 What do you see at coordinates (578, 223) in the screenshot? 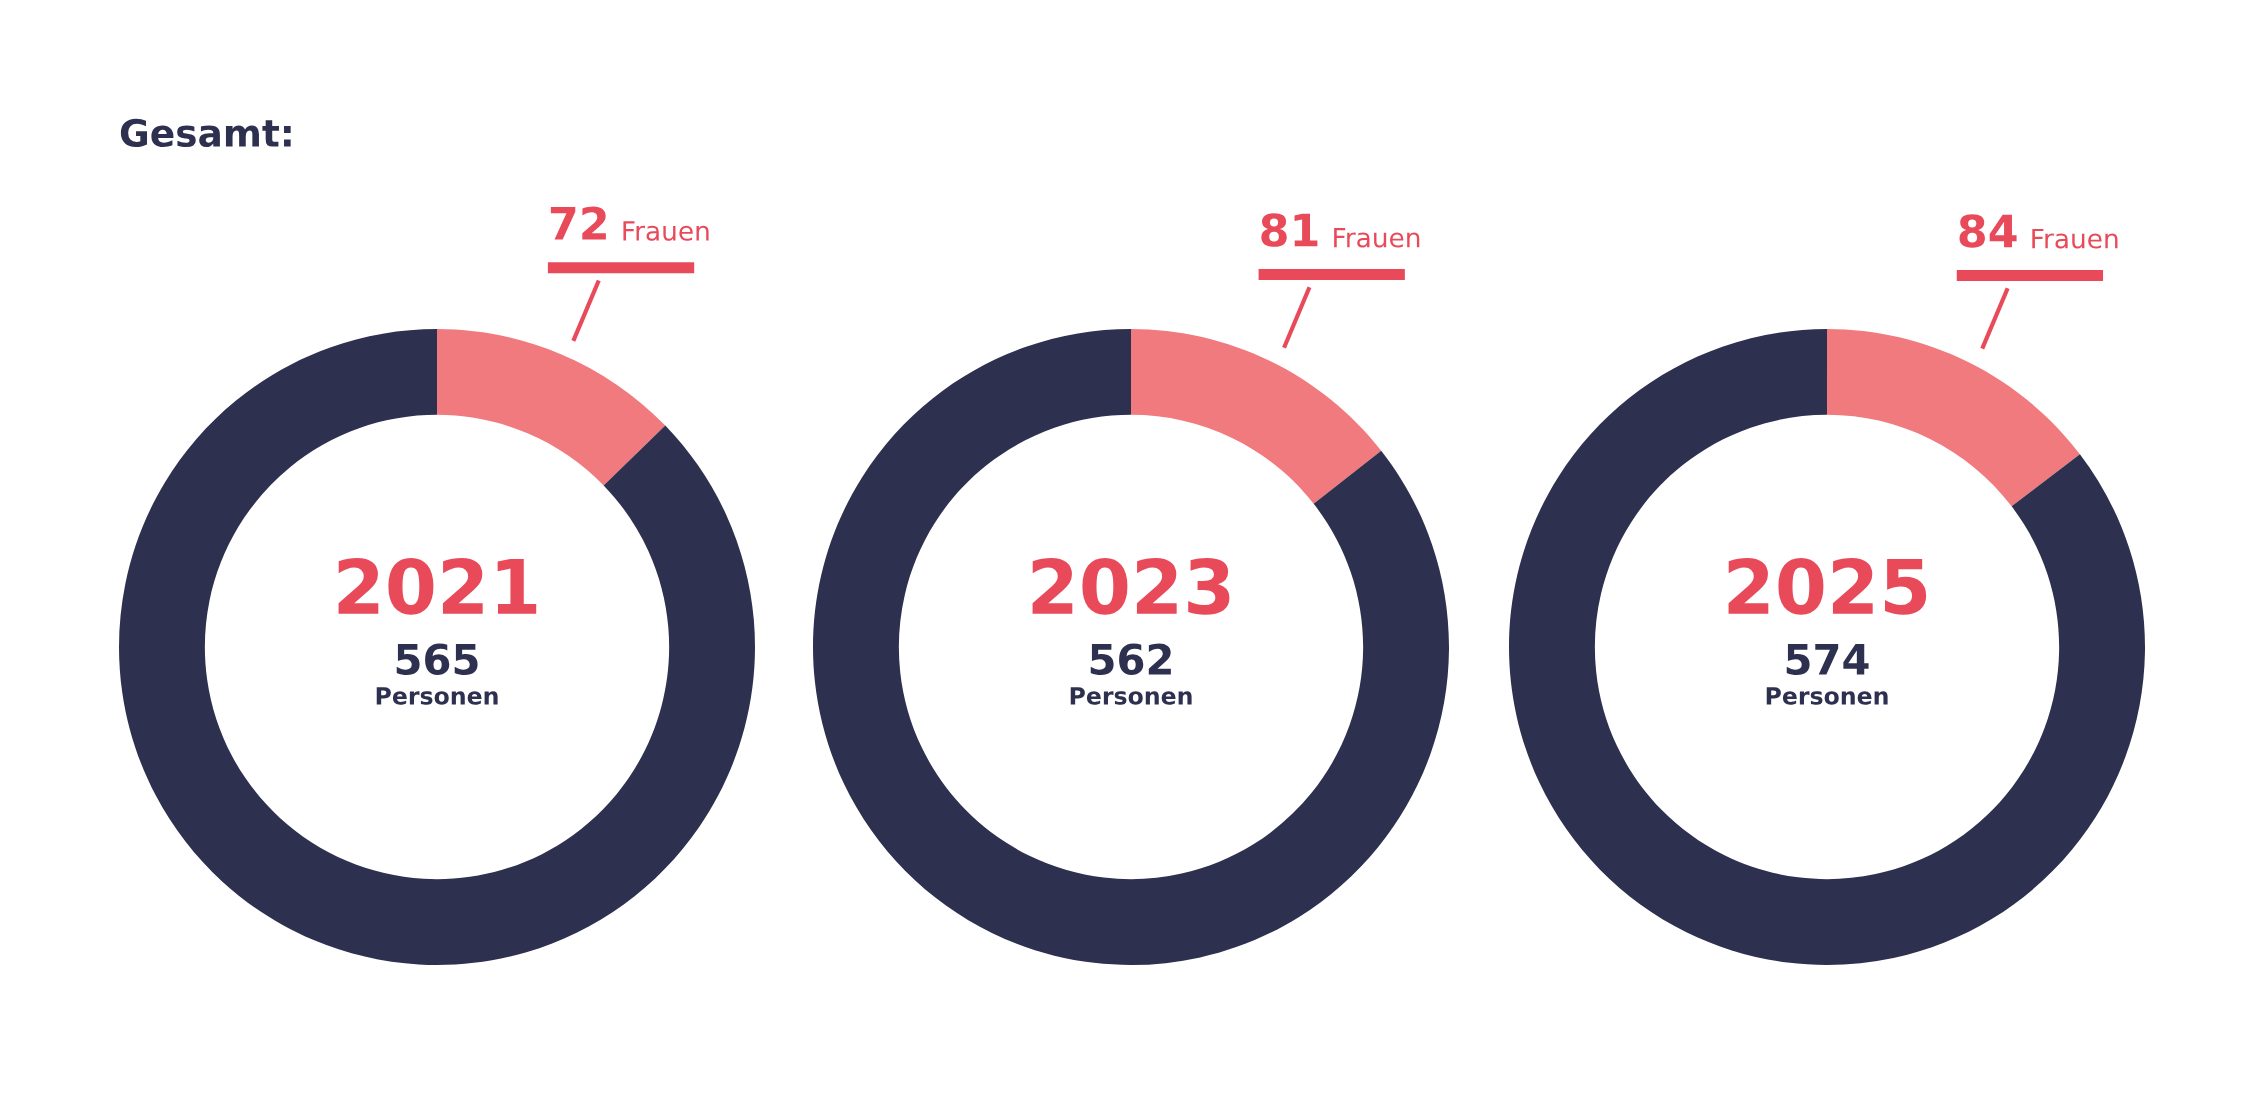
I see `data-label: 72` at bounding box center [578, 223].